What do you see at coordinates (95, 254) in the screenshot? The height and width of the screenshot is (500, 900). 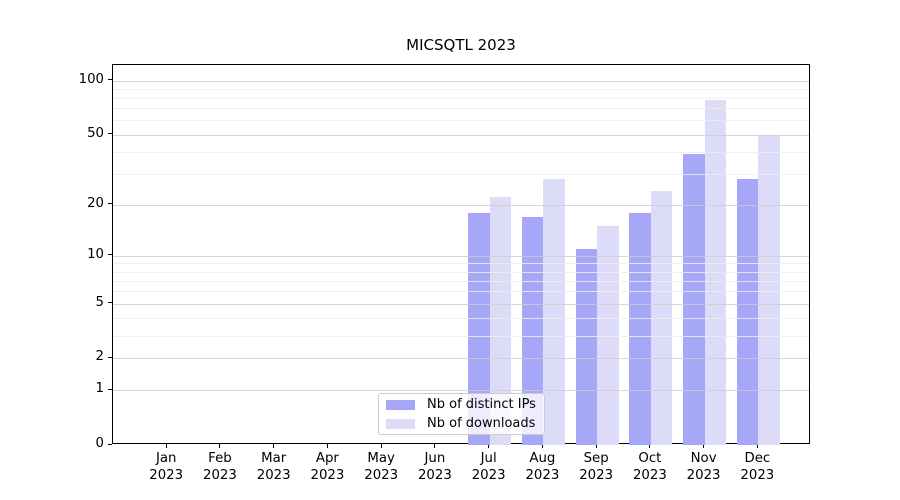 I see `y-tick-label: 10` at bounding box center [95, 254].